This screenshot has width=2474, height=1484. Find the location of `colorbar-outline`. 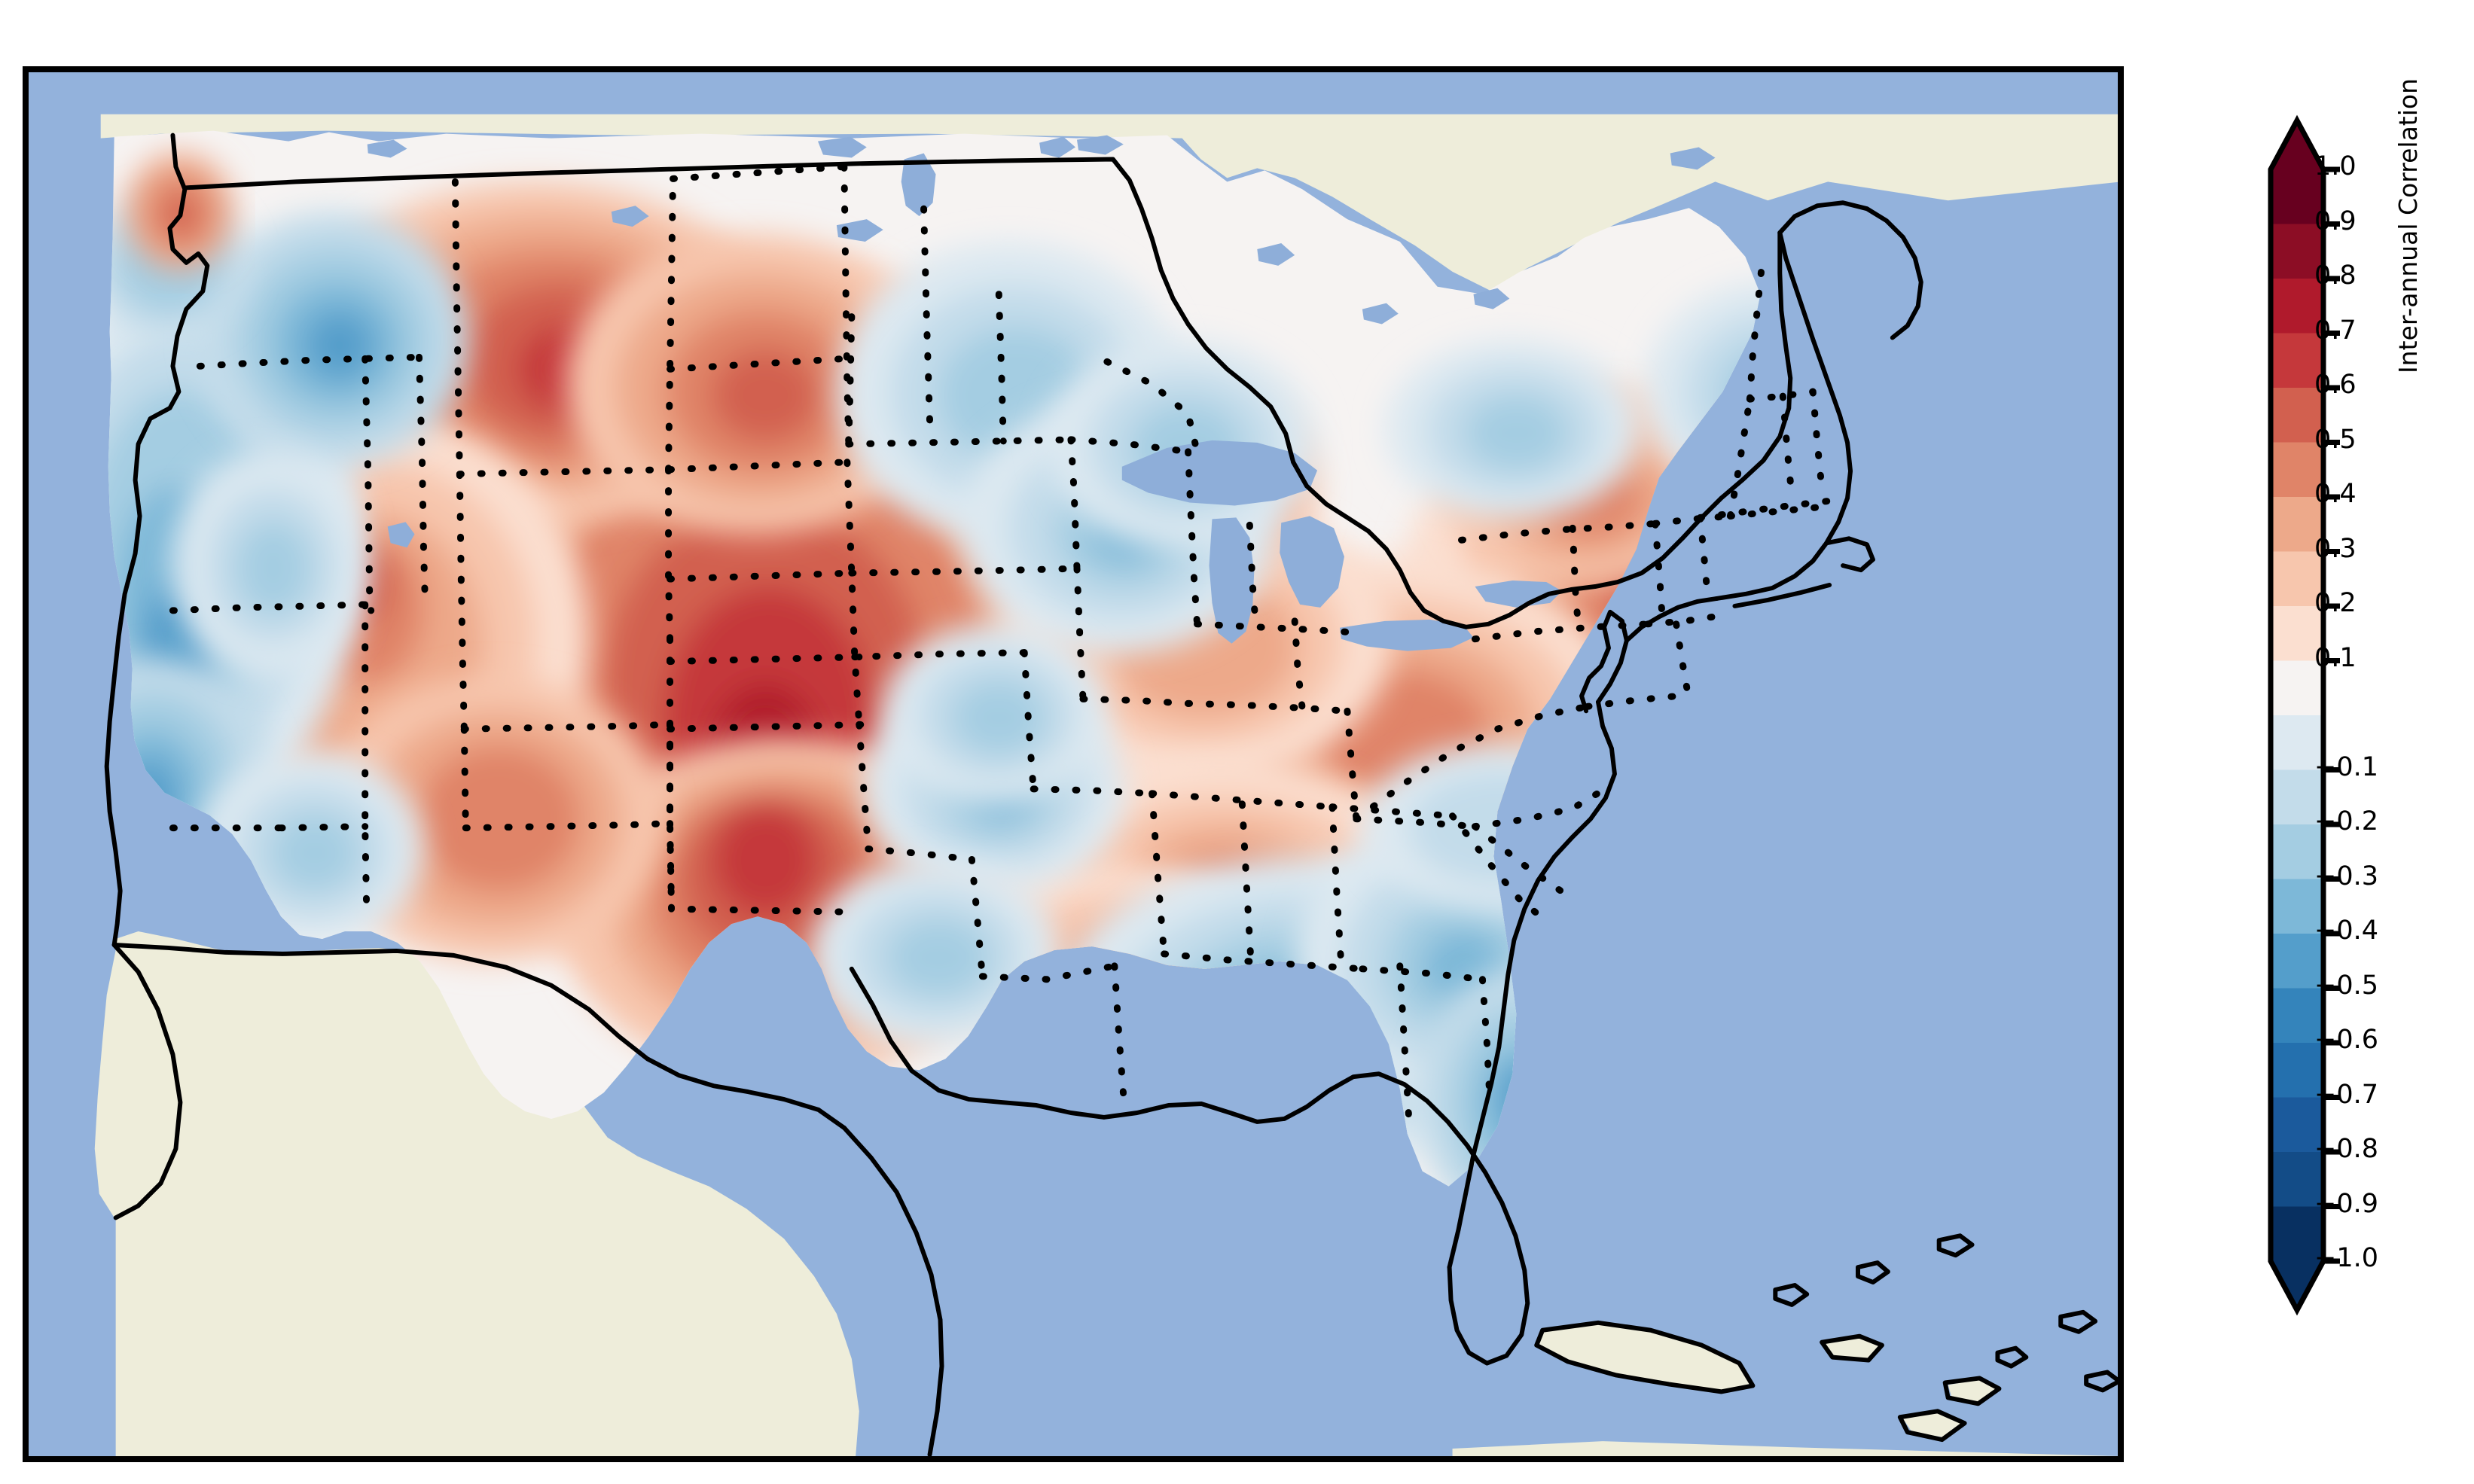

colorbar-outline is located at coordinates (2297, 715).